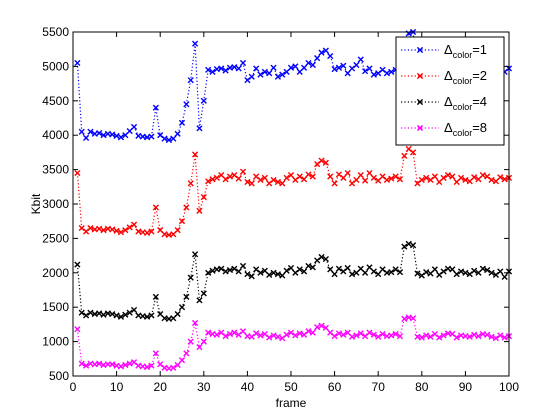 The image size is (560, 420). I want to click on y-tick-label: 1500, so click(55, 307).